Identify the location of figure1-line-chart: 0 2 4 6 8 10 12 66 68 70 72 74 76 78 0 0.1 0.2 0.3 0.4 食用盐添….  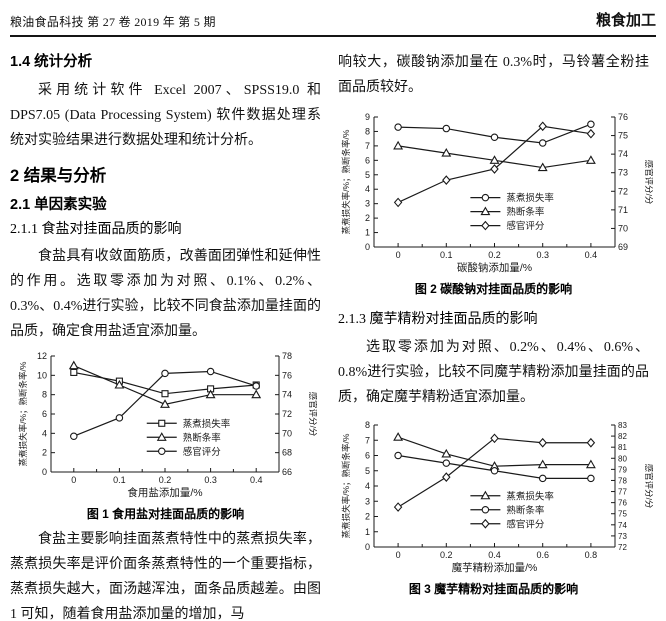
(166, 427).